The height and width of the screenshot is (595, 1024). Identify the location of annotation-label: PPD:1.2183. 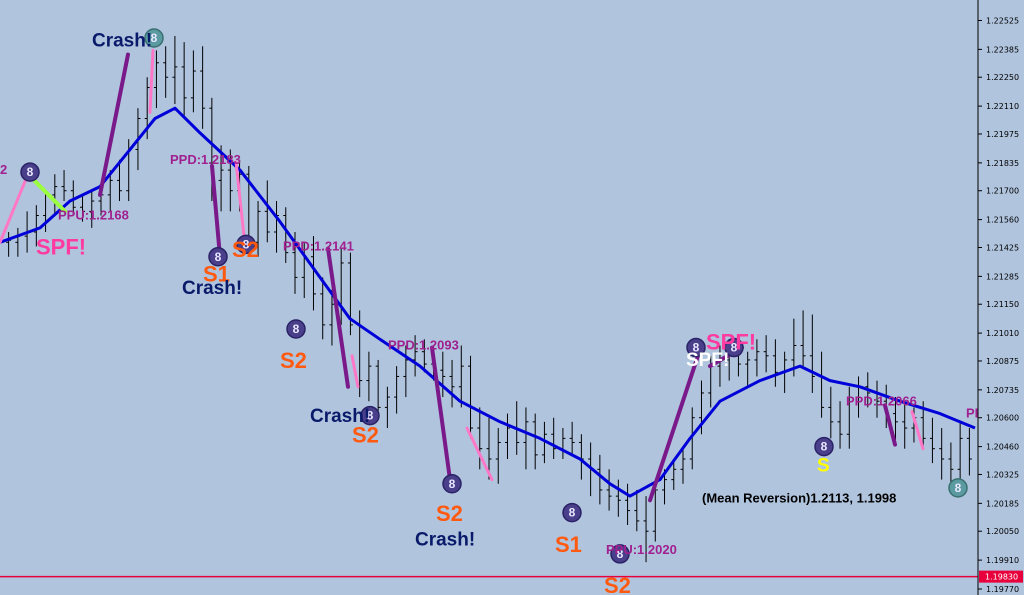
(205, 159).